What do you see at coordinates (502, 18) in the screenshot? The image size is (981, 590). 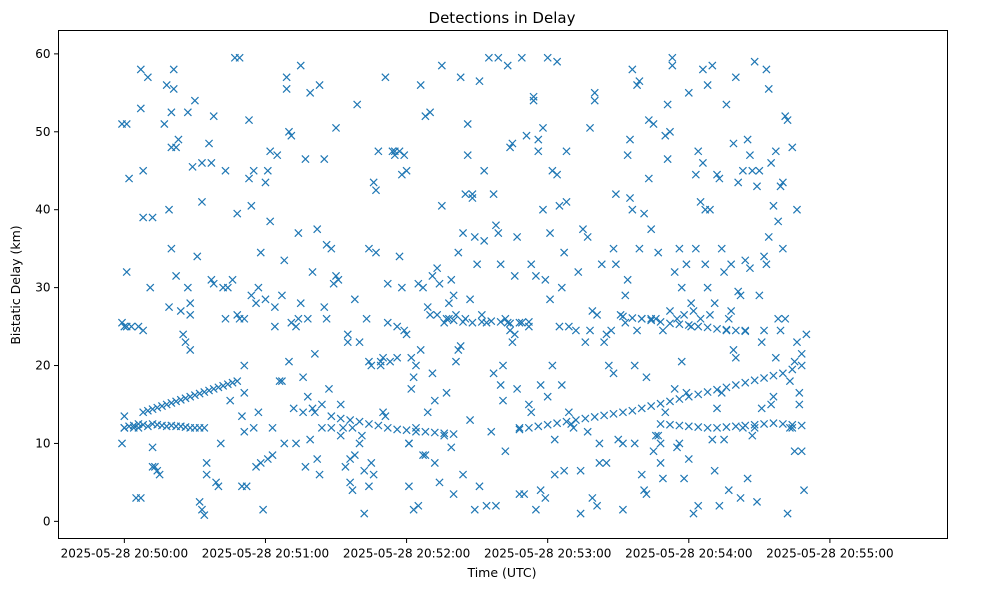 I see `chart-title: Detections in Delay` at bounding box center [502, 18].